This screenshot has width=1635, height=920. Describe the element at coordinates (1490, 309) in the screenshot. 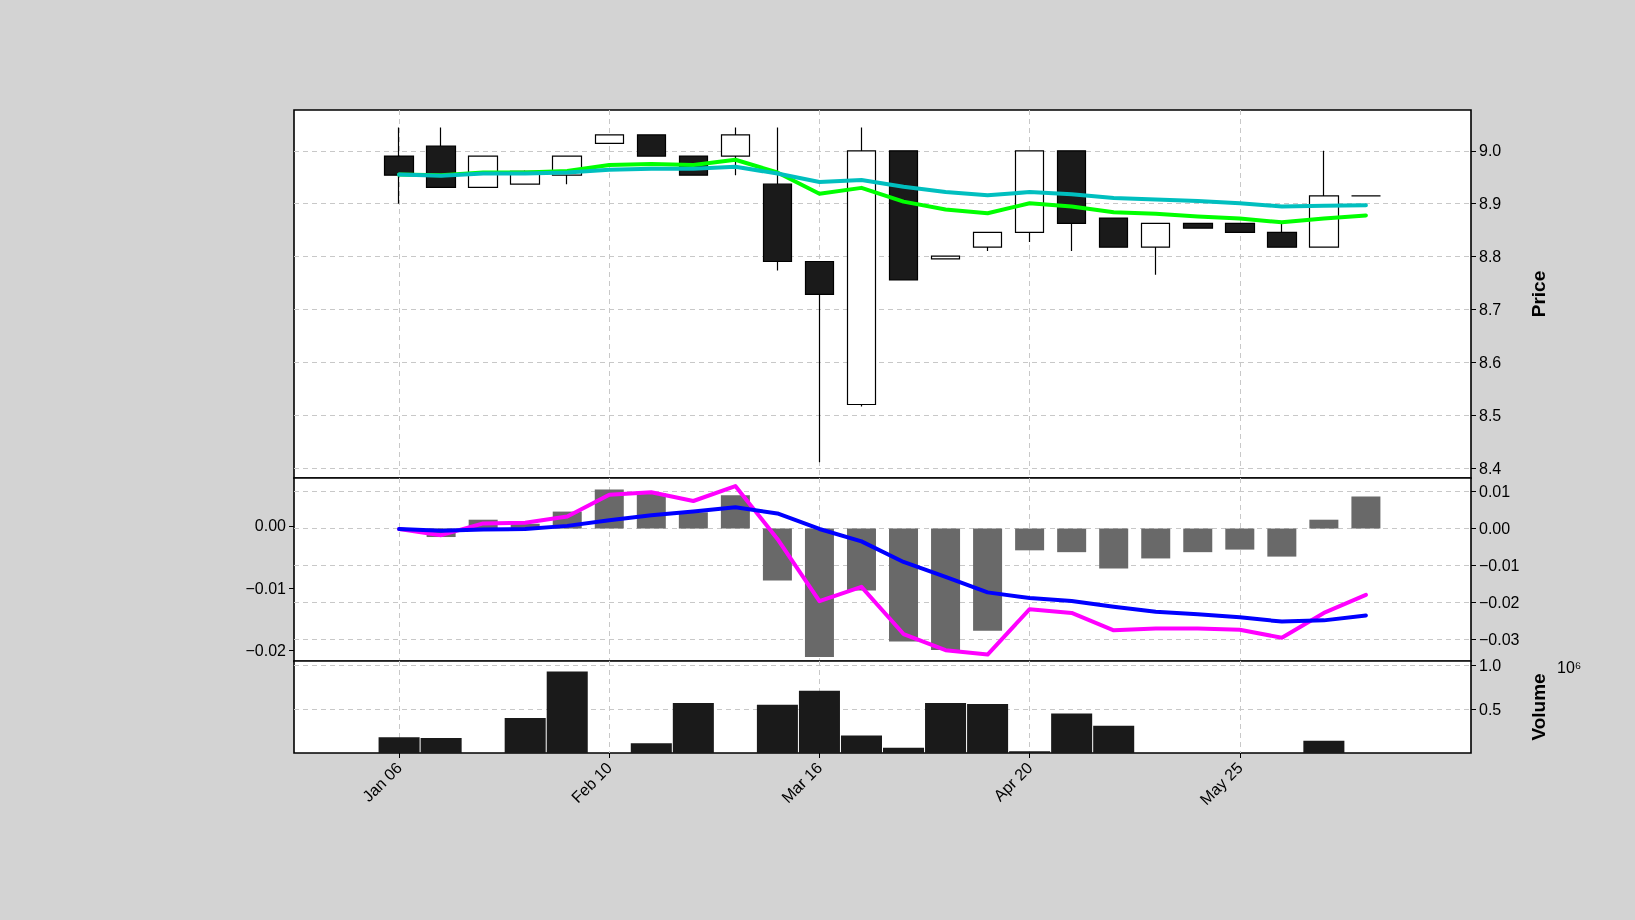

I see `y-tick-label: 8.7` at that location.